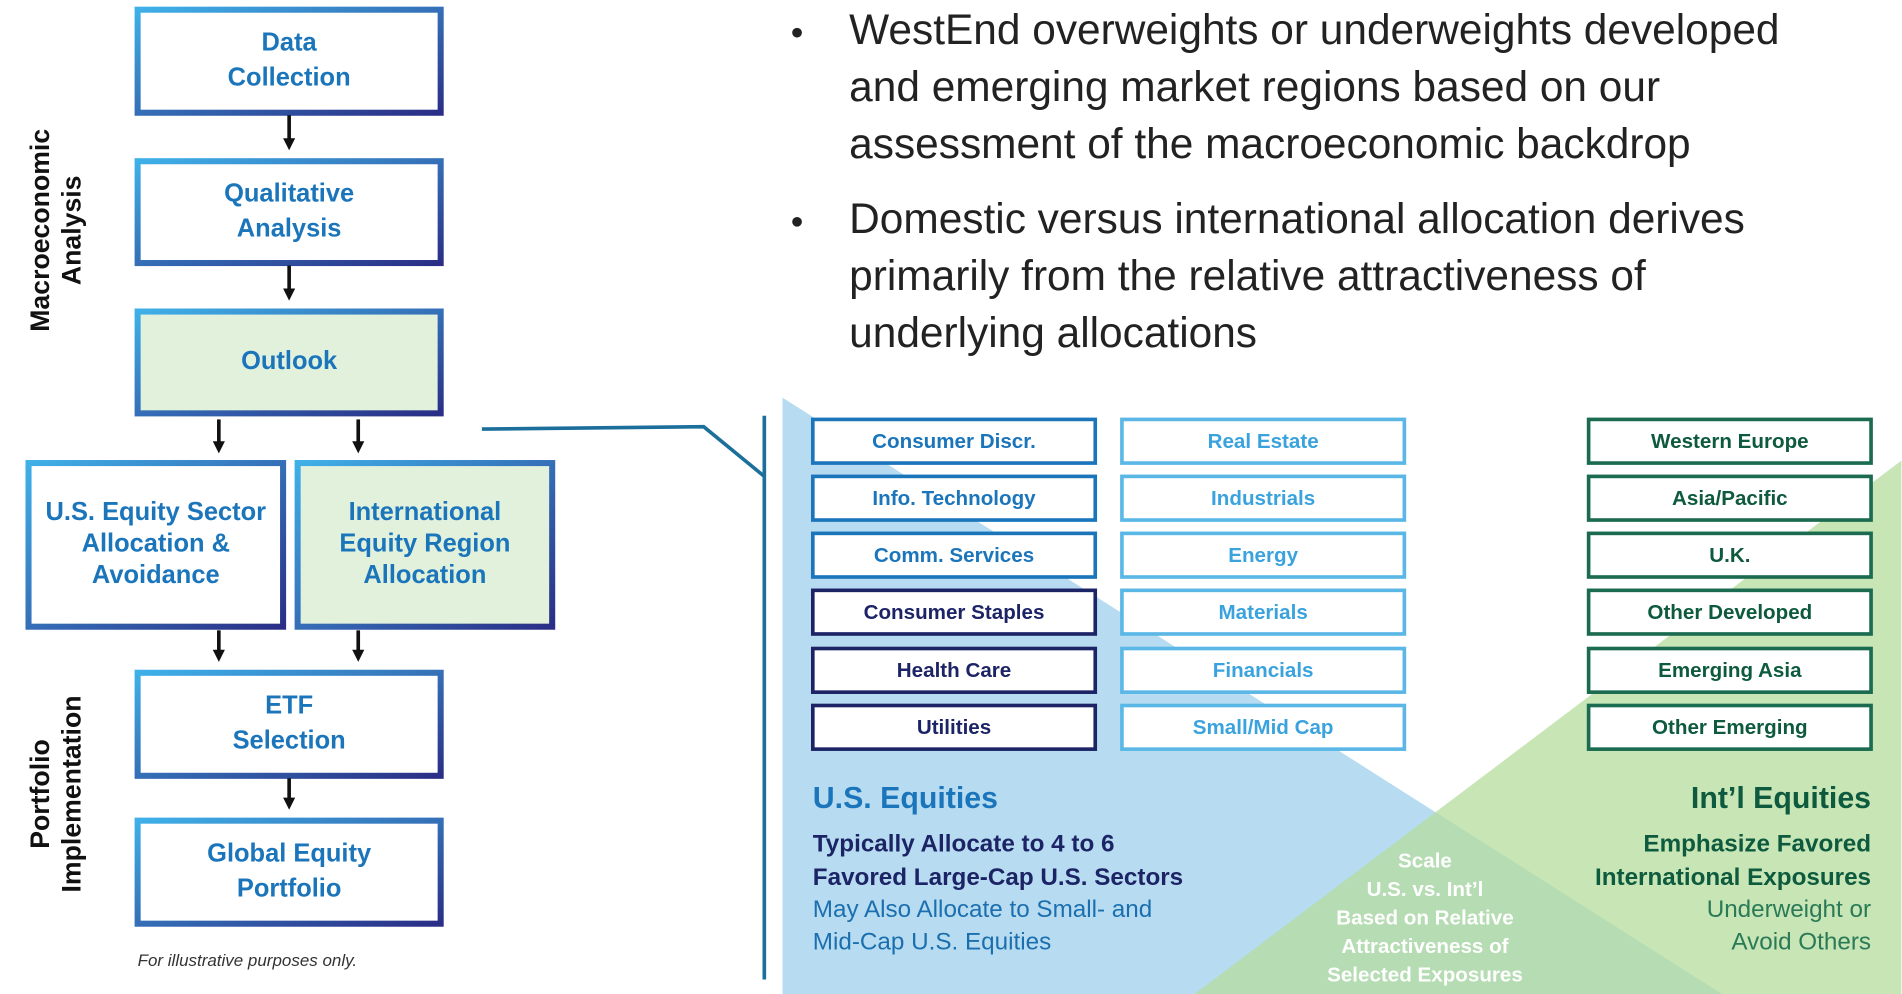 The height and width of the screenshot is (994, 1902). What do you see at coordinates (156, 575) in the screenshot?
I see `flow-box-label: Avoidance` at bounding box center [156, 575].